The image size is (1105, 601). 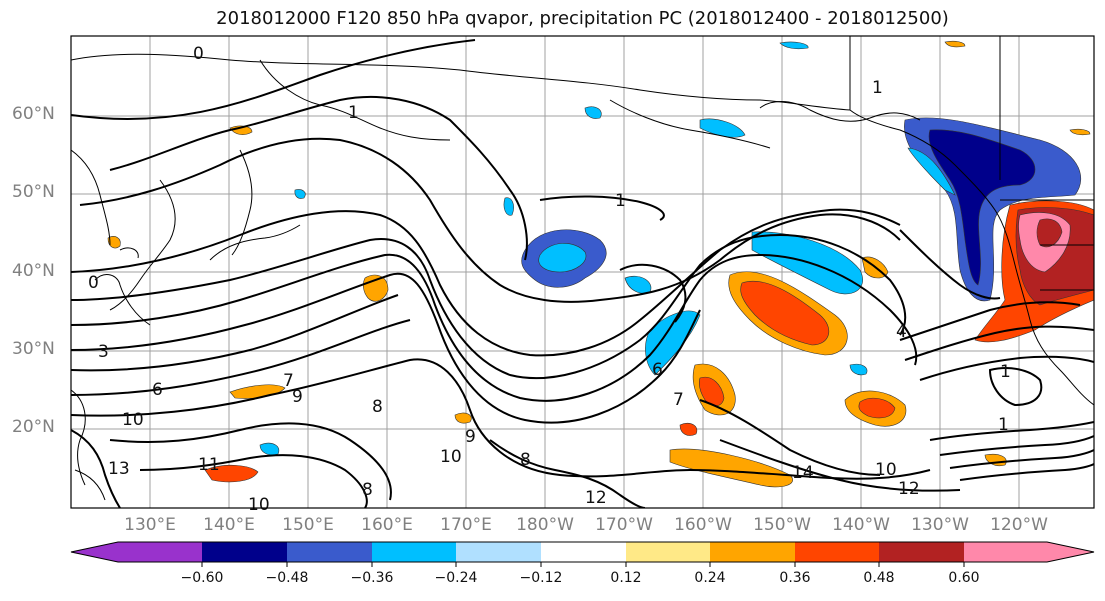 What do you see at coordinates (710, 578) in the screenshot?
I see `colorbar-tick-label: 0.24` at bounding box center [710, 578].